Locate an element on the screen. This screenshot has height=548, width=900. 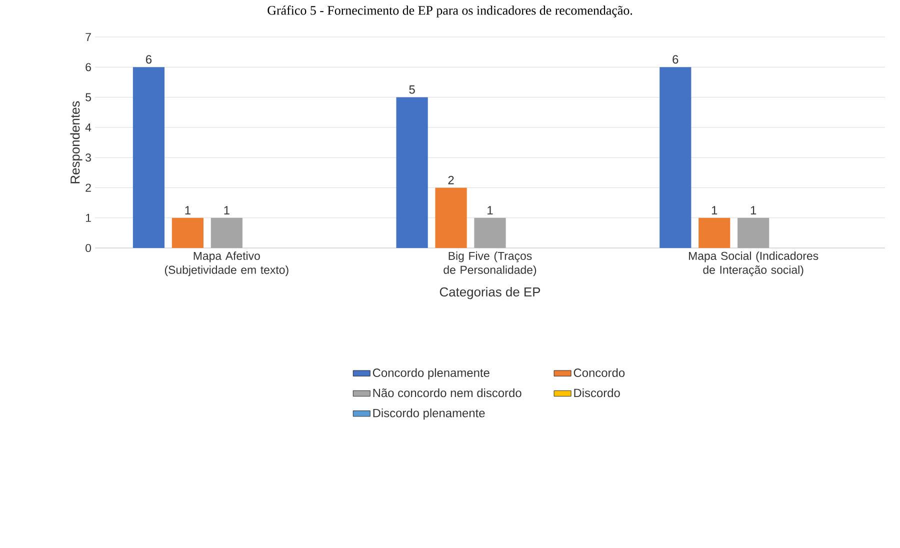
x-tick-label: Mapa Afetivo (Subjetividade em texto) is located at coordinates (226, 264).